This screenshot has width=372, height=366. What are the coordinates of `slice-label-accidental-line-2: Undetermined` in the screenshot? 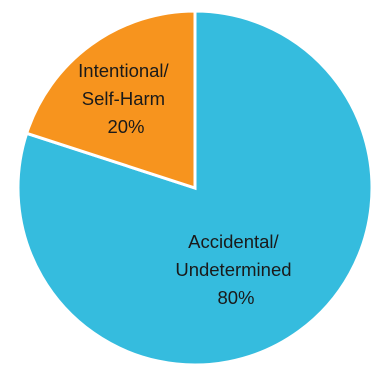 It's located at (233, 269).